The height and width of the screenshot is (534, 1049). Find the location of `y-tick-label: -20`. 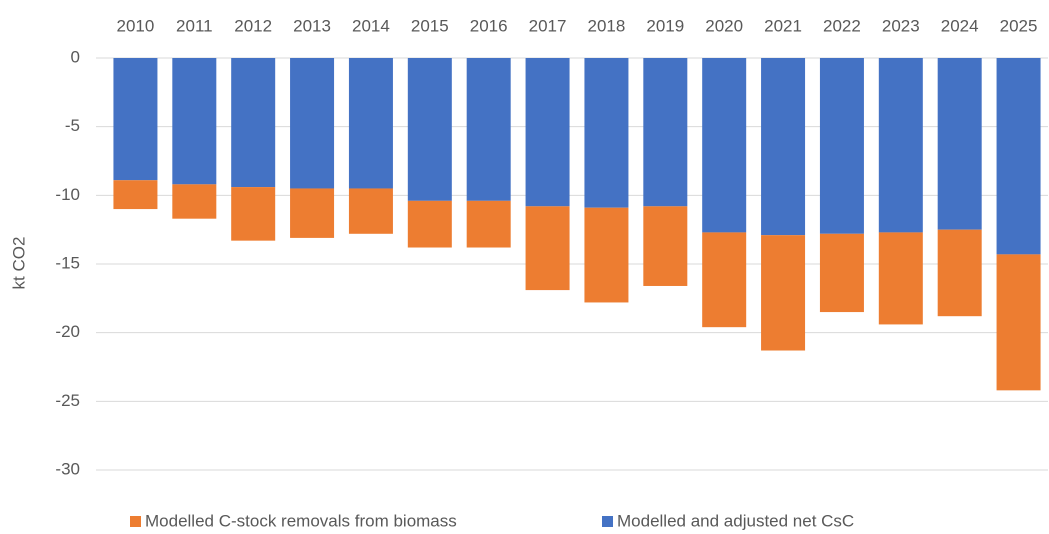

y-tick-label: -20 is located at coordinates (67, 331).